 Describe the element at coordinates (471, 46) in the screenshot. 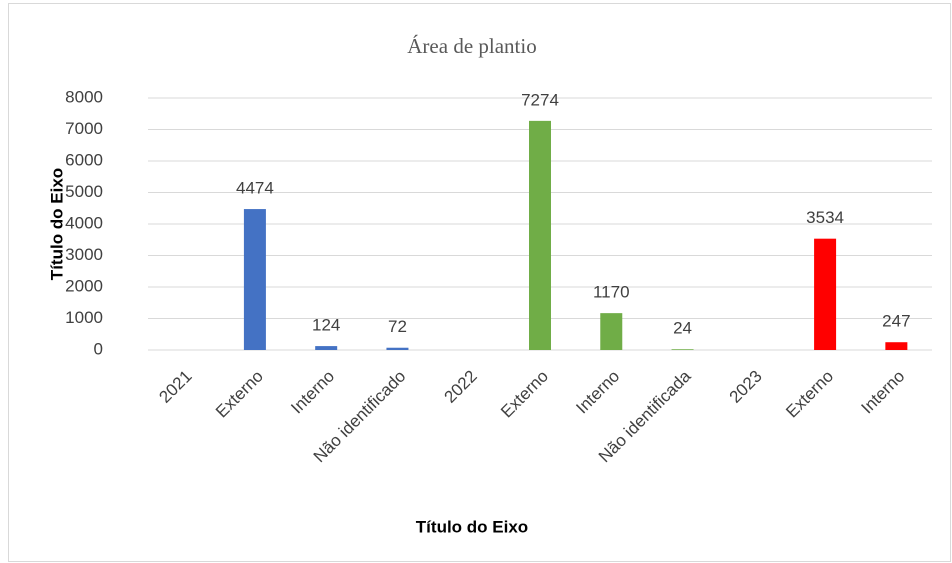

I see `chart-title: Área de plantio` at that location.